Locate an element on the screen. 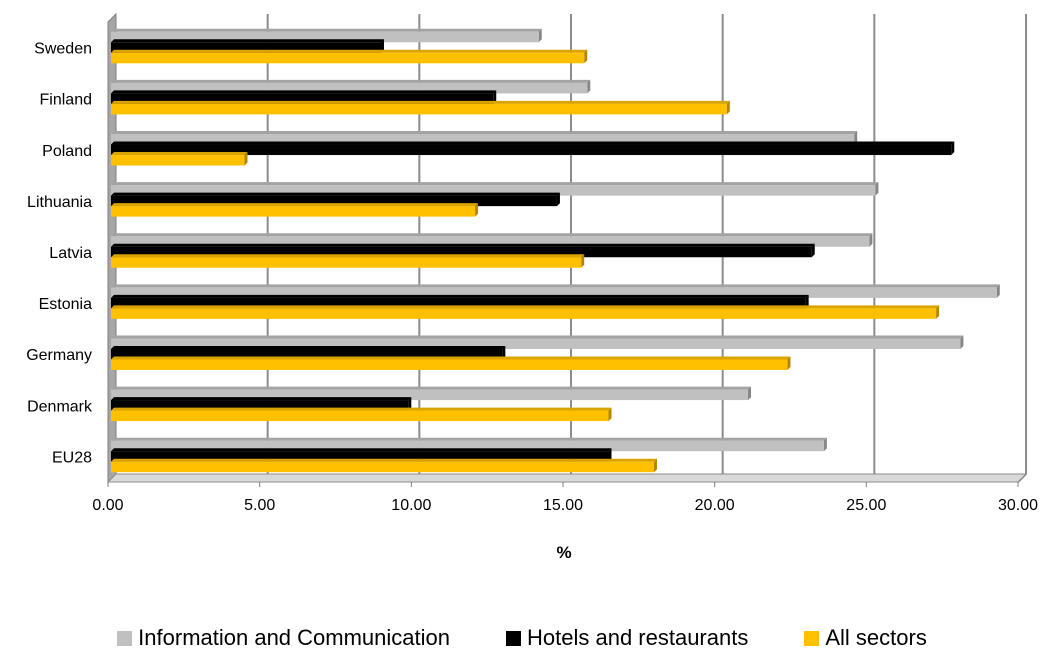 This screenshot has height=664, width=1044. legend-label: Information and Communication is located at coordinates (294, 637).